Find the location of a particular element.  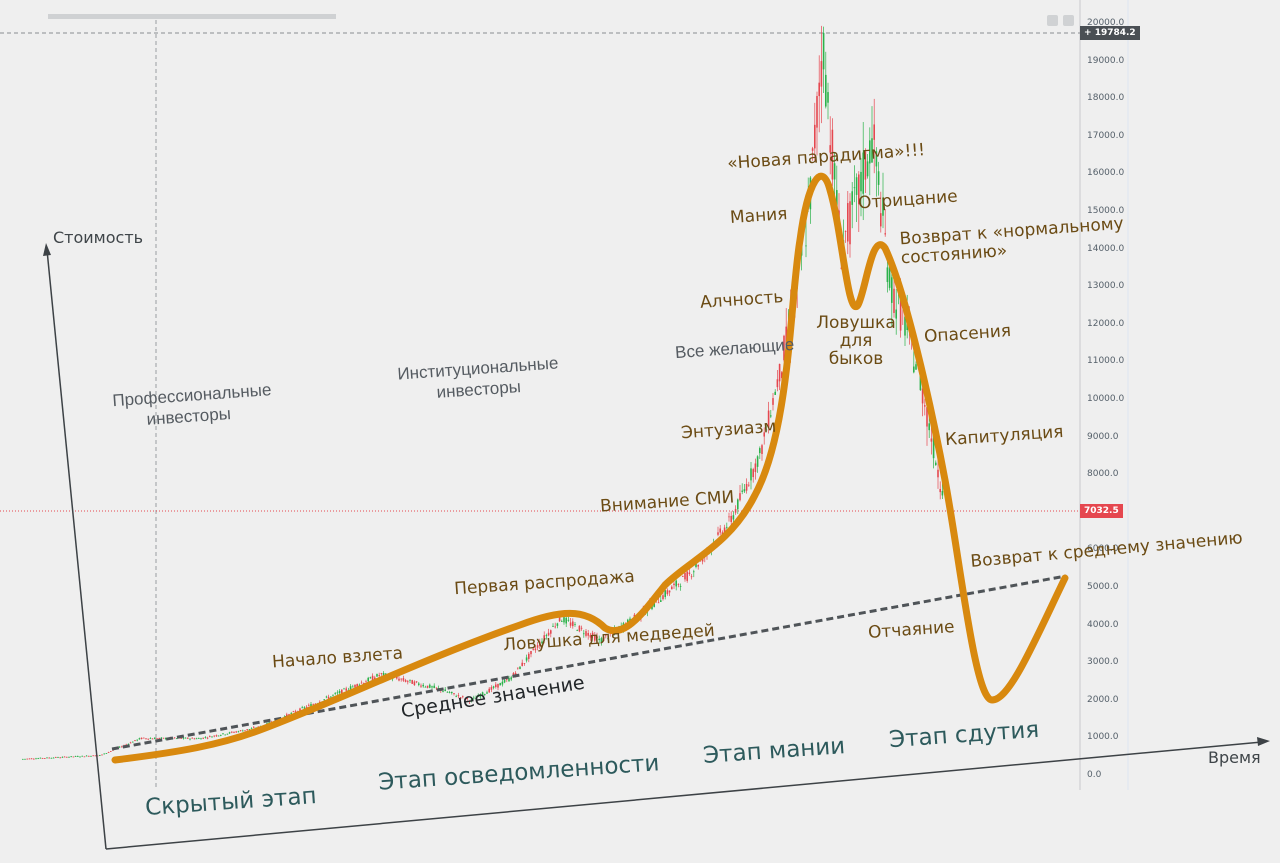

chart-expand-icon is located at coordinates (1068, 20).